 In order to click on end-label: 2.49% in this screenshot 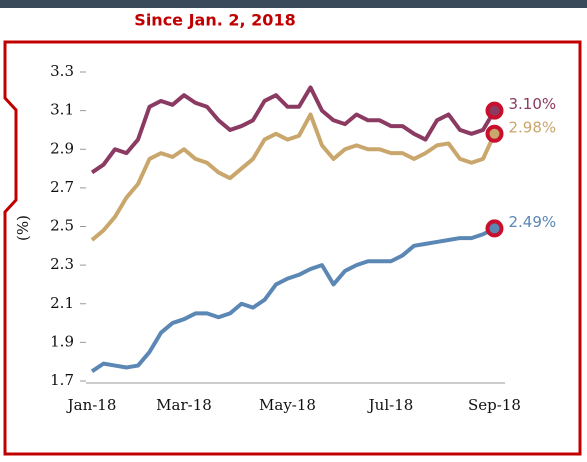, I will do `click(533, 222)`.